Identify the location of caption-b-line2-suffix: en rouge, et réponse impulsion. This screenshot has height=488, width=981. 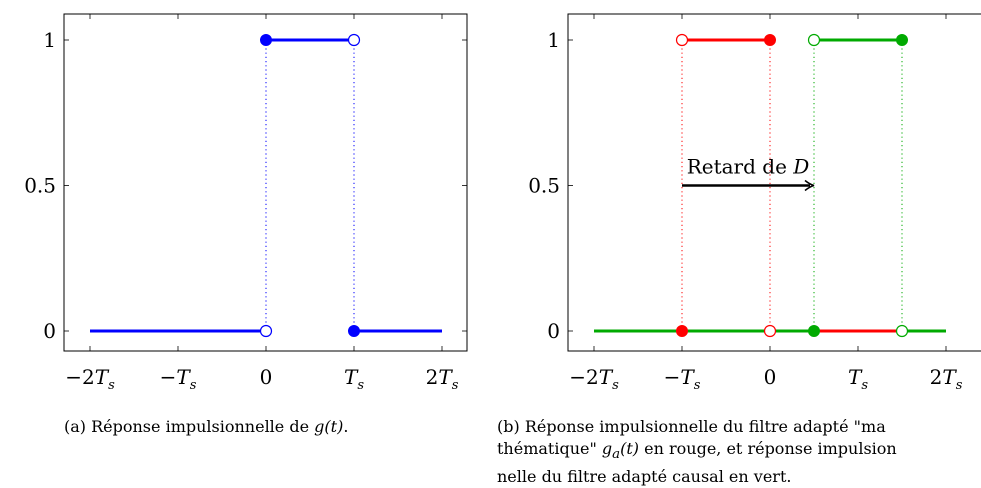
(768, 448).